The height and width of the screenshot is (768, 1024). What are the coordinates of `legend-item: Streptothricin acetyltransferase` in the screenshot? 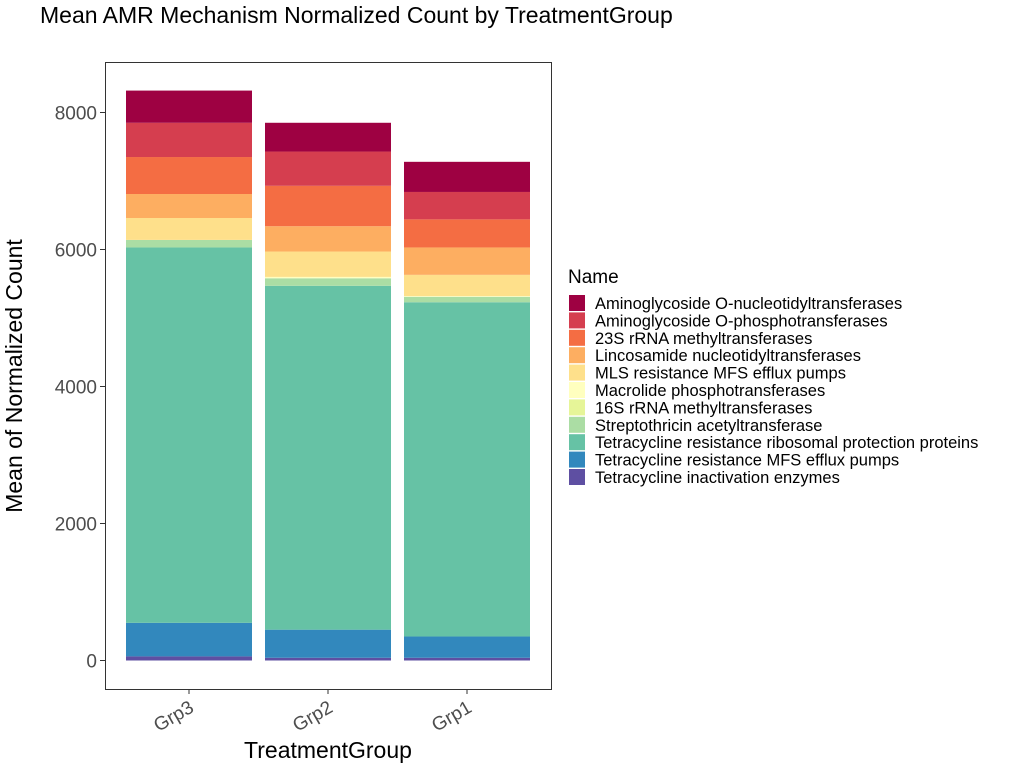 It's located at (695, 425).